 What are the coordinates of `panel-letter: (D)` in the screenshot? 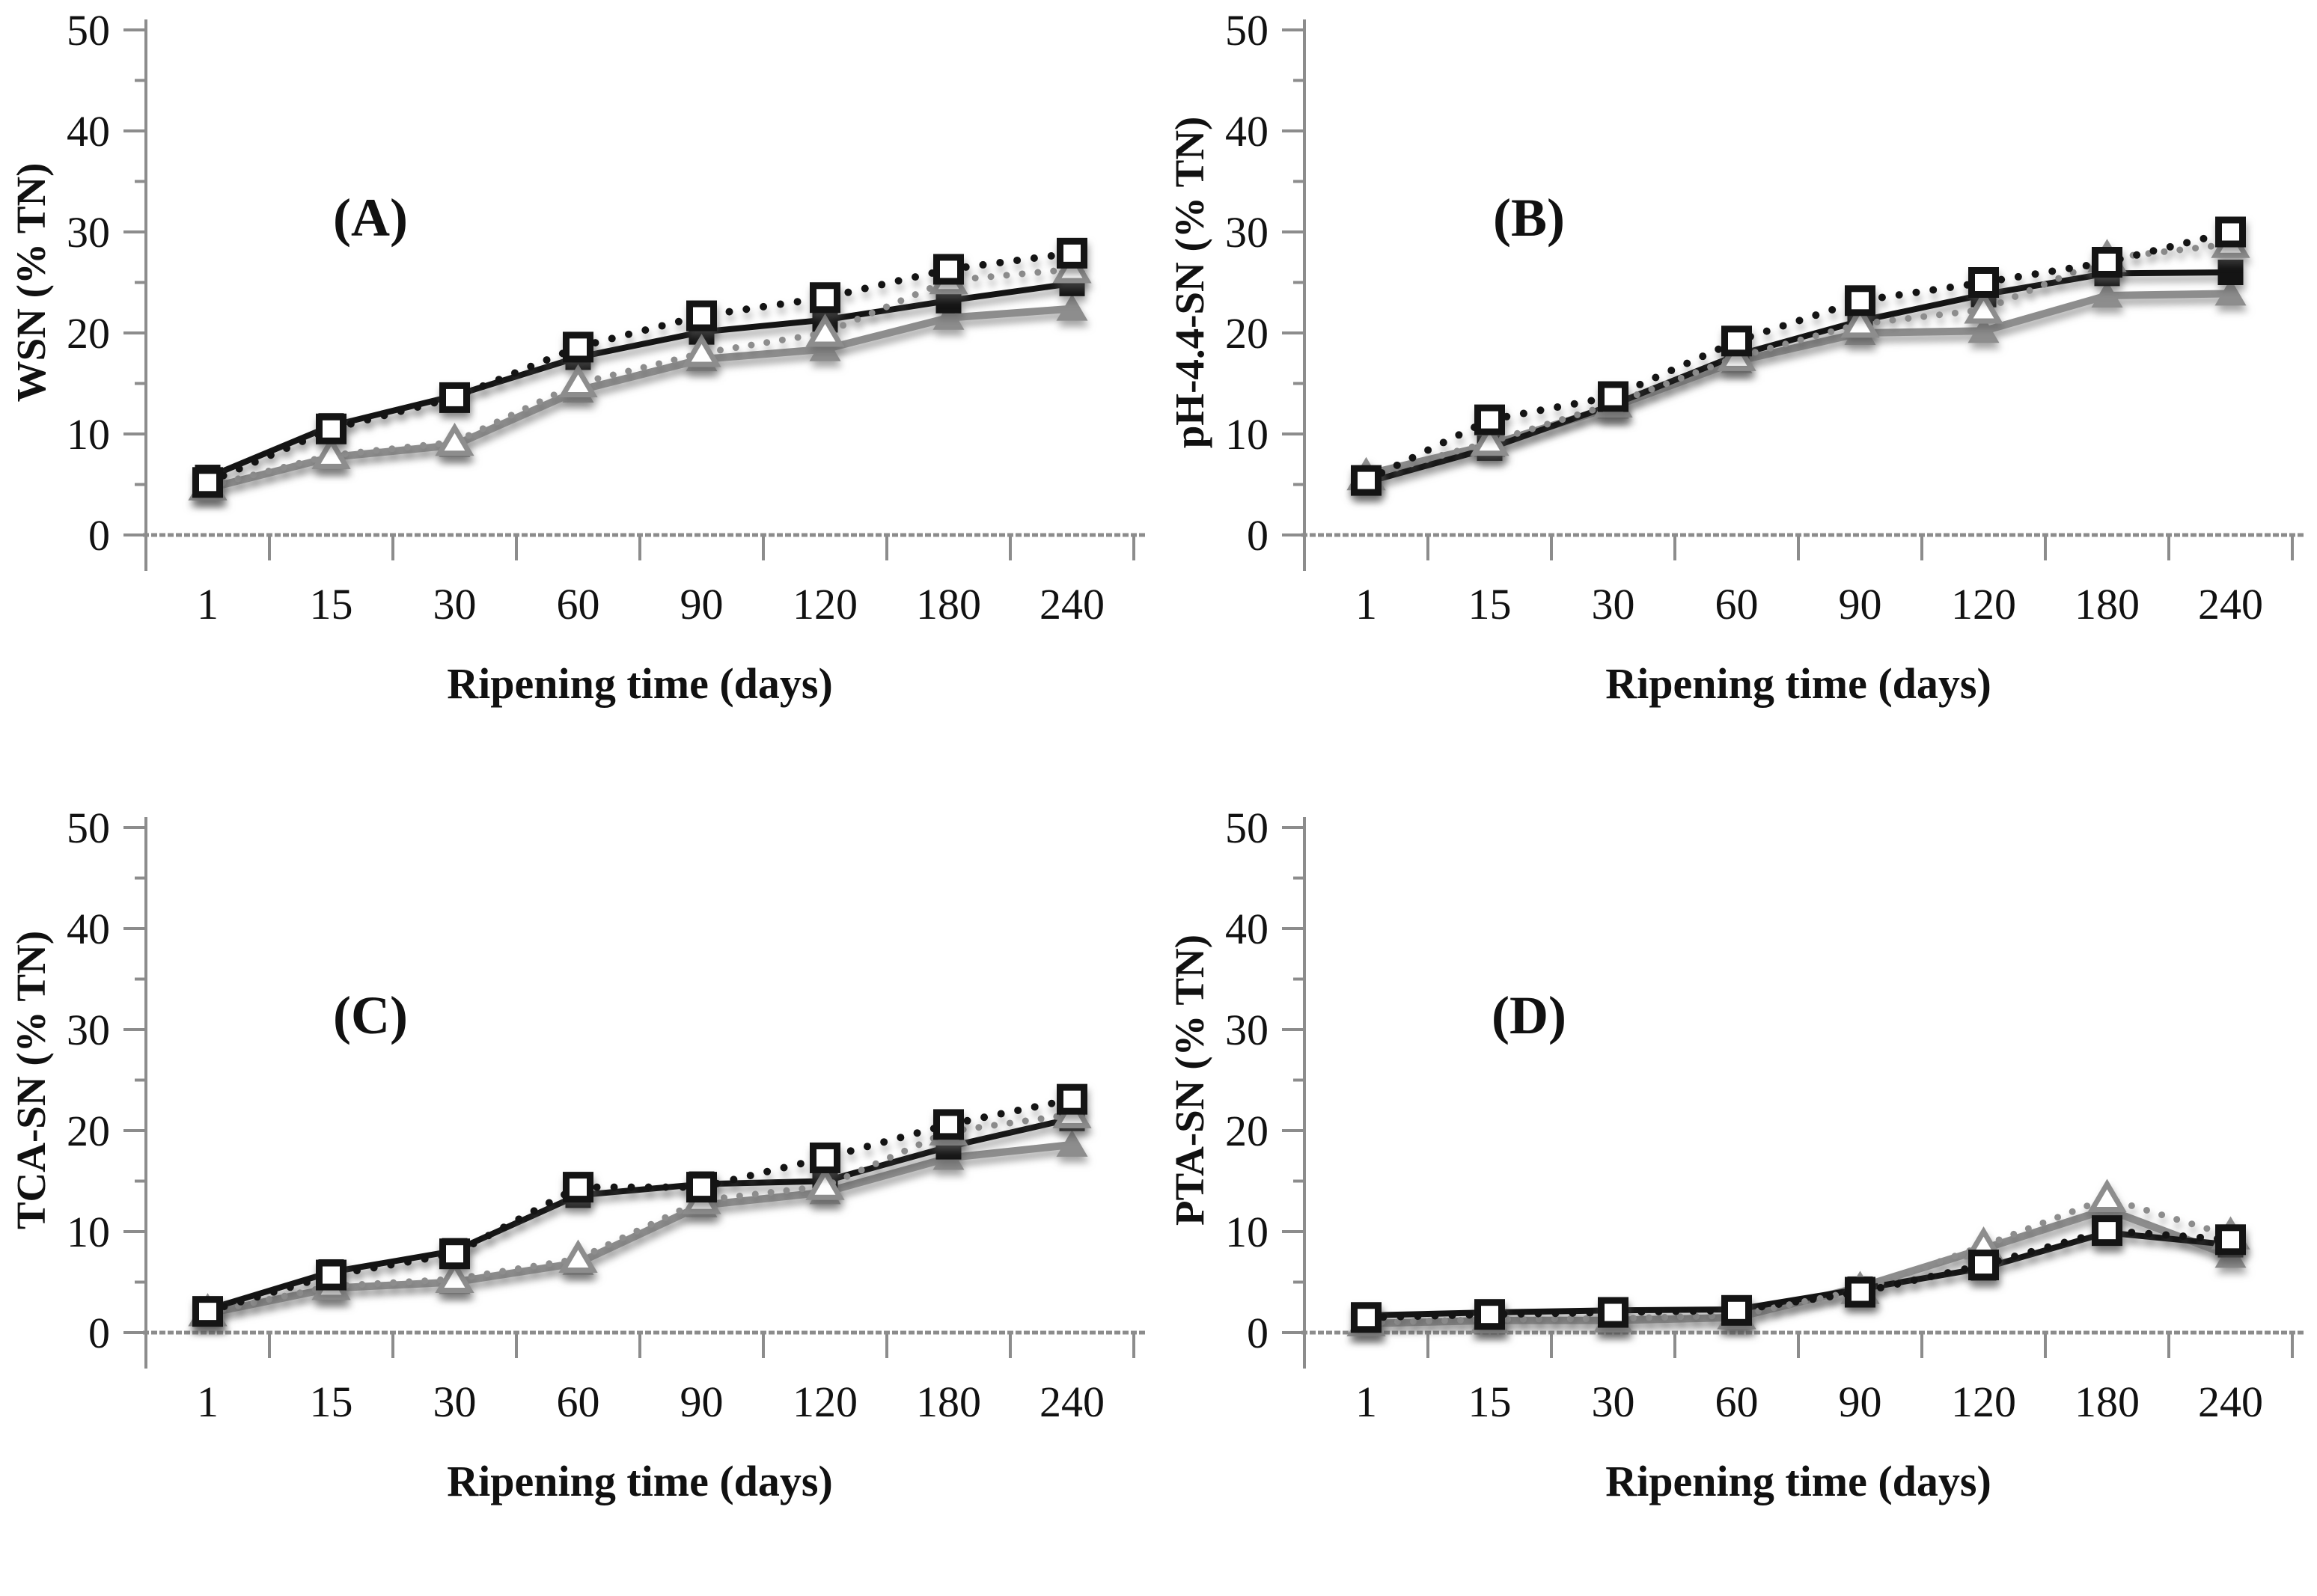 It's located at (1529, 1015).